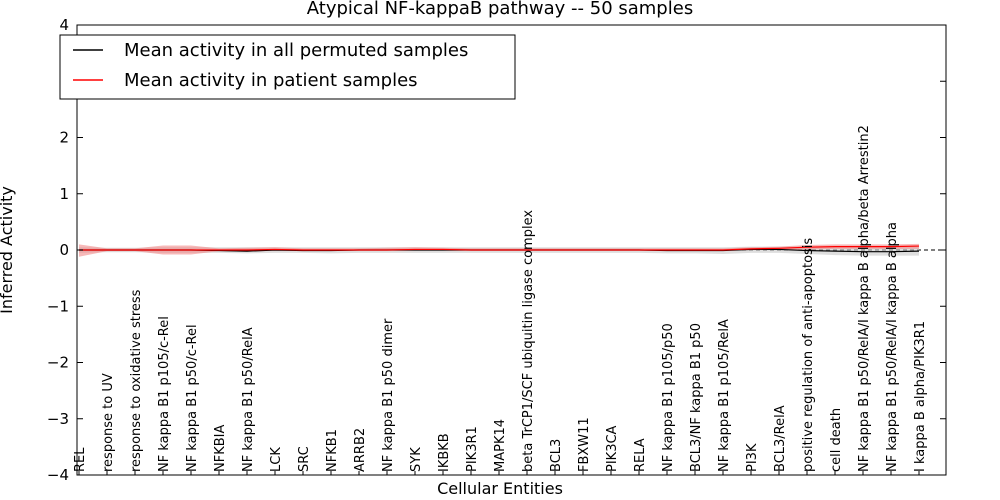 This screenshot has width=1000, height=500. I want to click on chart-title: Atypical NF-kappaB pathway -- 50 samples, so click(500, 9).